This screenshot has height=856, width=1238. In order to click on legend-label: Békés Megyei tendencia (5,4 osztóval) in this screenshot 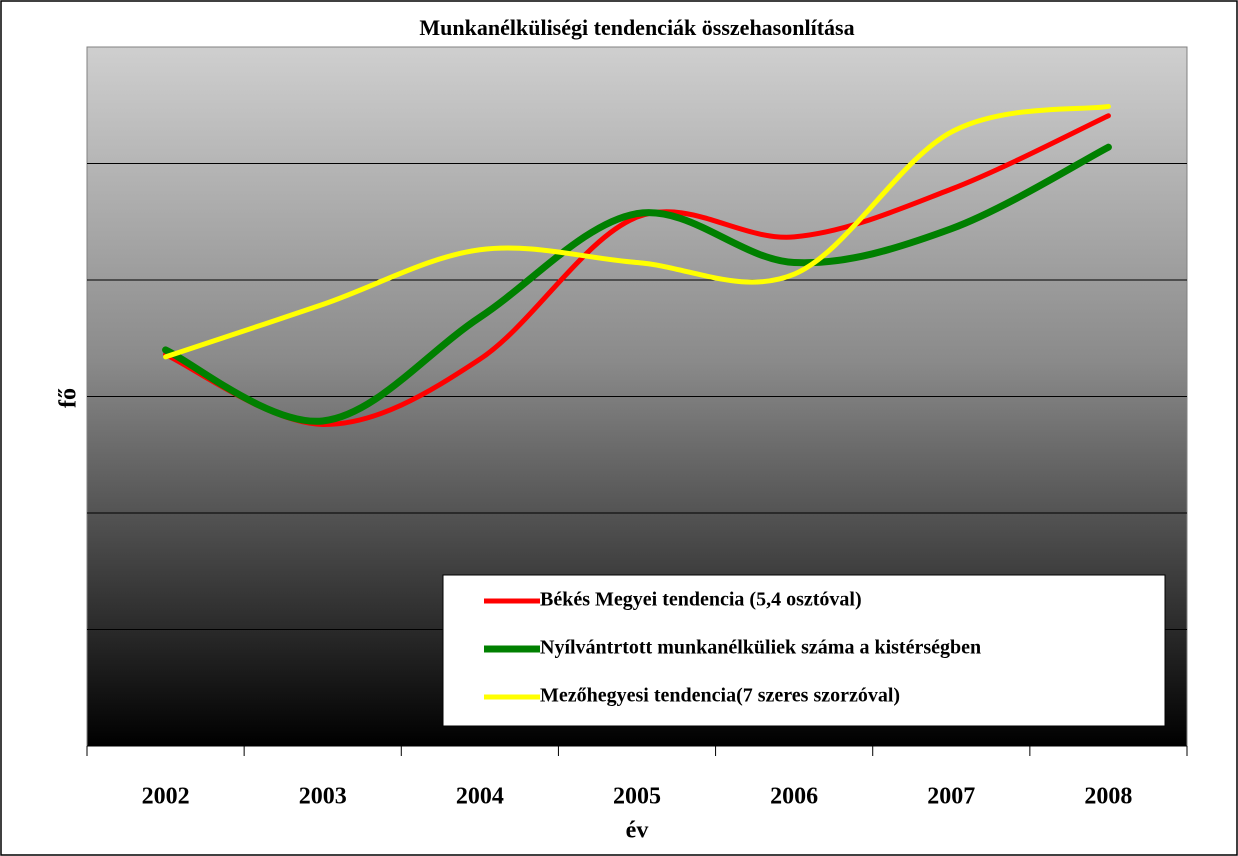, I will do `click(701, 600)`.